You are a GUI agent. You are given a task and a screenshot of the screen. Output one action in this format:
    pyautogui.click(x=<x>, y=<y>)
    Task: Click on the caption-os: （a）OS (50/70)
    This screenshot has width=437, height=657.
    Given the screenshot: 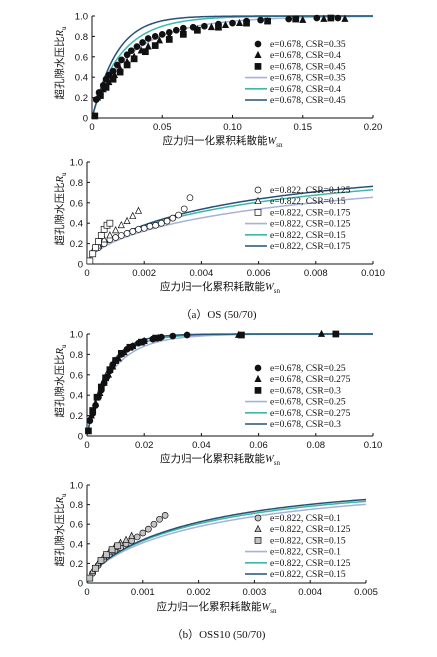 What is the action you would take?
    pyautogui.click(x=218, y=315)
    